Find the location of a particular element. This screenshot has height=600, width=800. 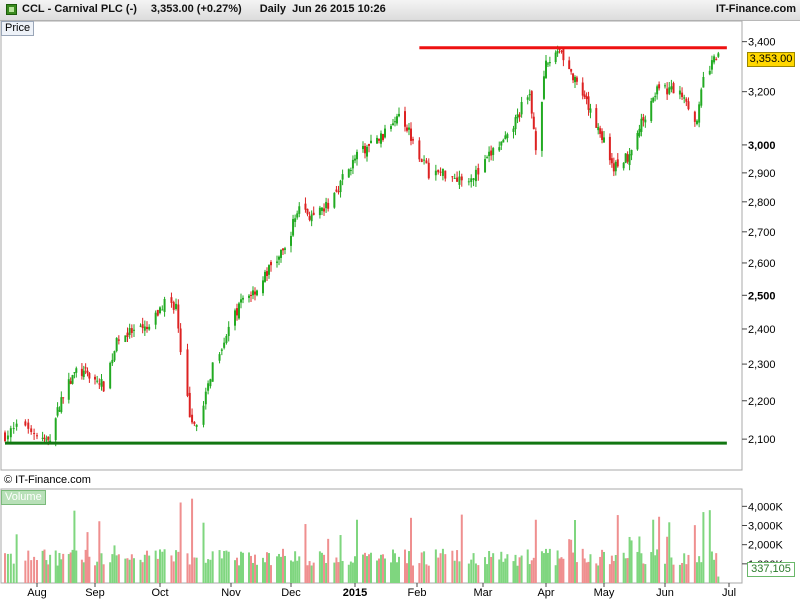

price-tick-label: 2,300 is located at coordinates (762, 365).